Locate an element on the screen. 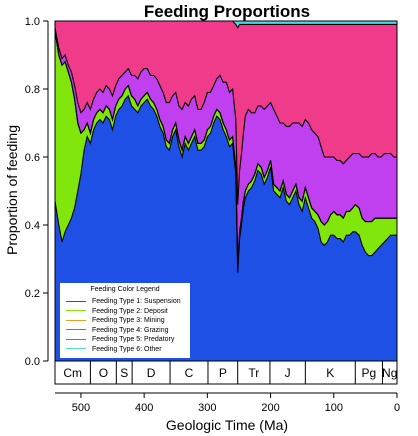 This screenshot has width=418, height=436. x-axis: 500 400 300 200 100 0 is located at coordinates (227, 403).